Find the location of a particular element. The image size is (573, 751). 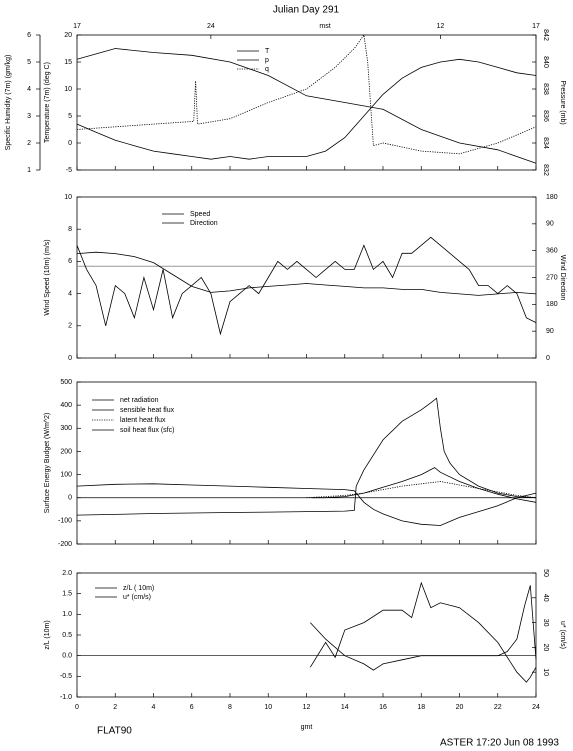

y2-tick-label: 30 is located at coordinates (545, 623).